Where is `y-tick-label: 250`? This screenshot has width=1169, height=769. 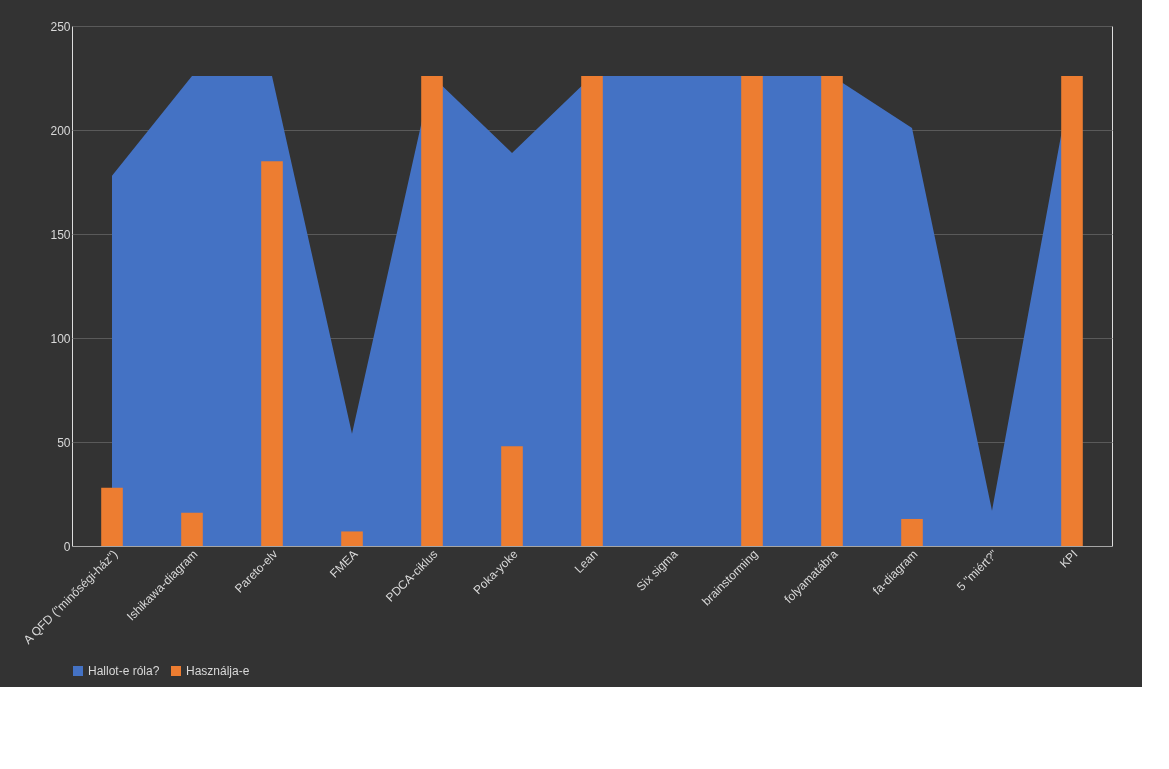 y-tick-label: 250 is located at coordinates (60, 26).